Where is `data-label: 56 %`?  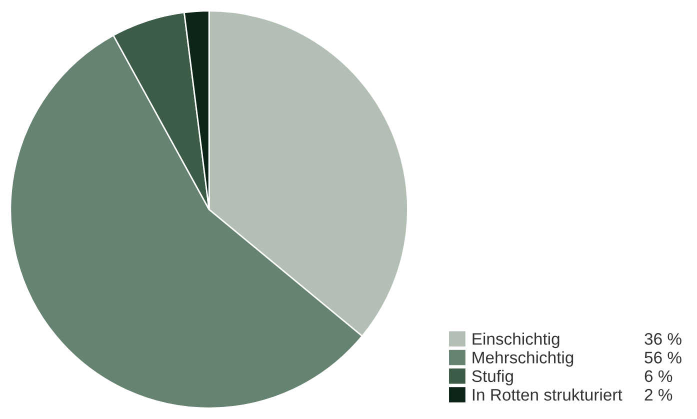 data-label: 56 % is located at coordinates (663, 358).